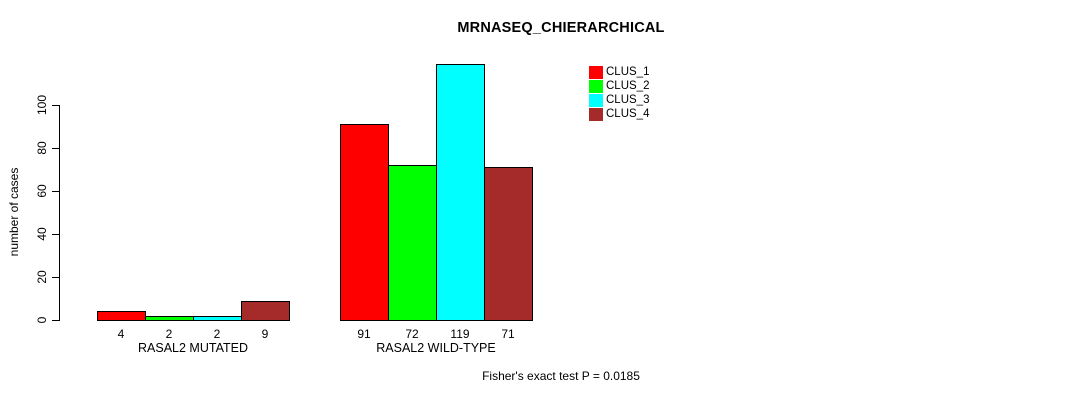 This screenshot has width=1090, height=400. What do you see at coordinates (42, 148) in the screenshot?
I see `y-tick-label: 80` at bounding box center [42, 148].